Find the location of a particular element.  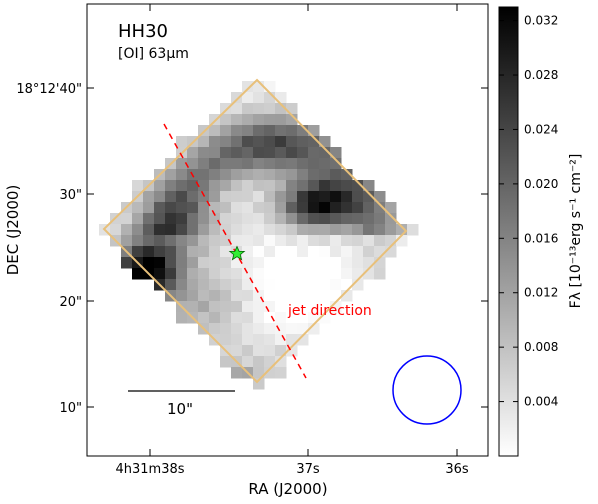

x-tick-label: 37s is located at coordinates (308, 469).